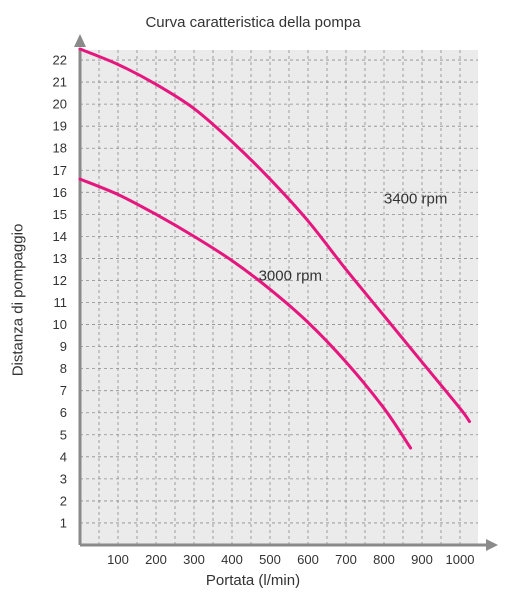 The image size is (506, 607). What do you see at coordinates (253, 22) in the screenshot?
I see `chart-title: Curva caratteristica della pompa` at bounding box center [253, 22].